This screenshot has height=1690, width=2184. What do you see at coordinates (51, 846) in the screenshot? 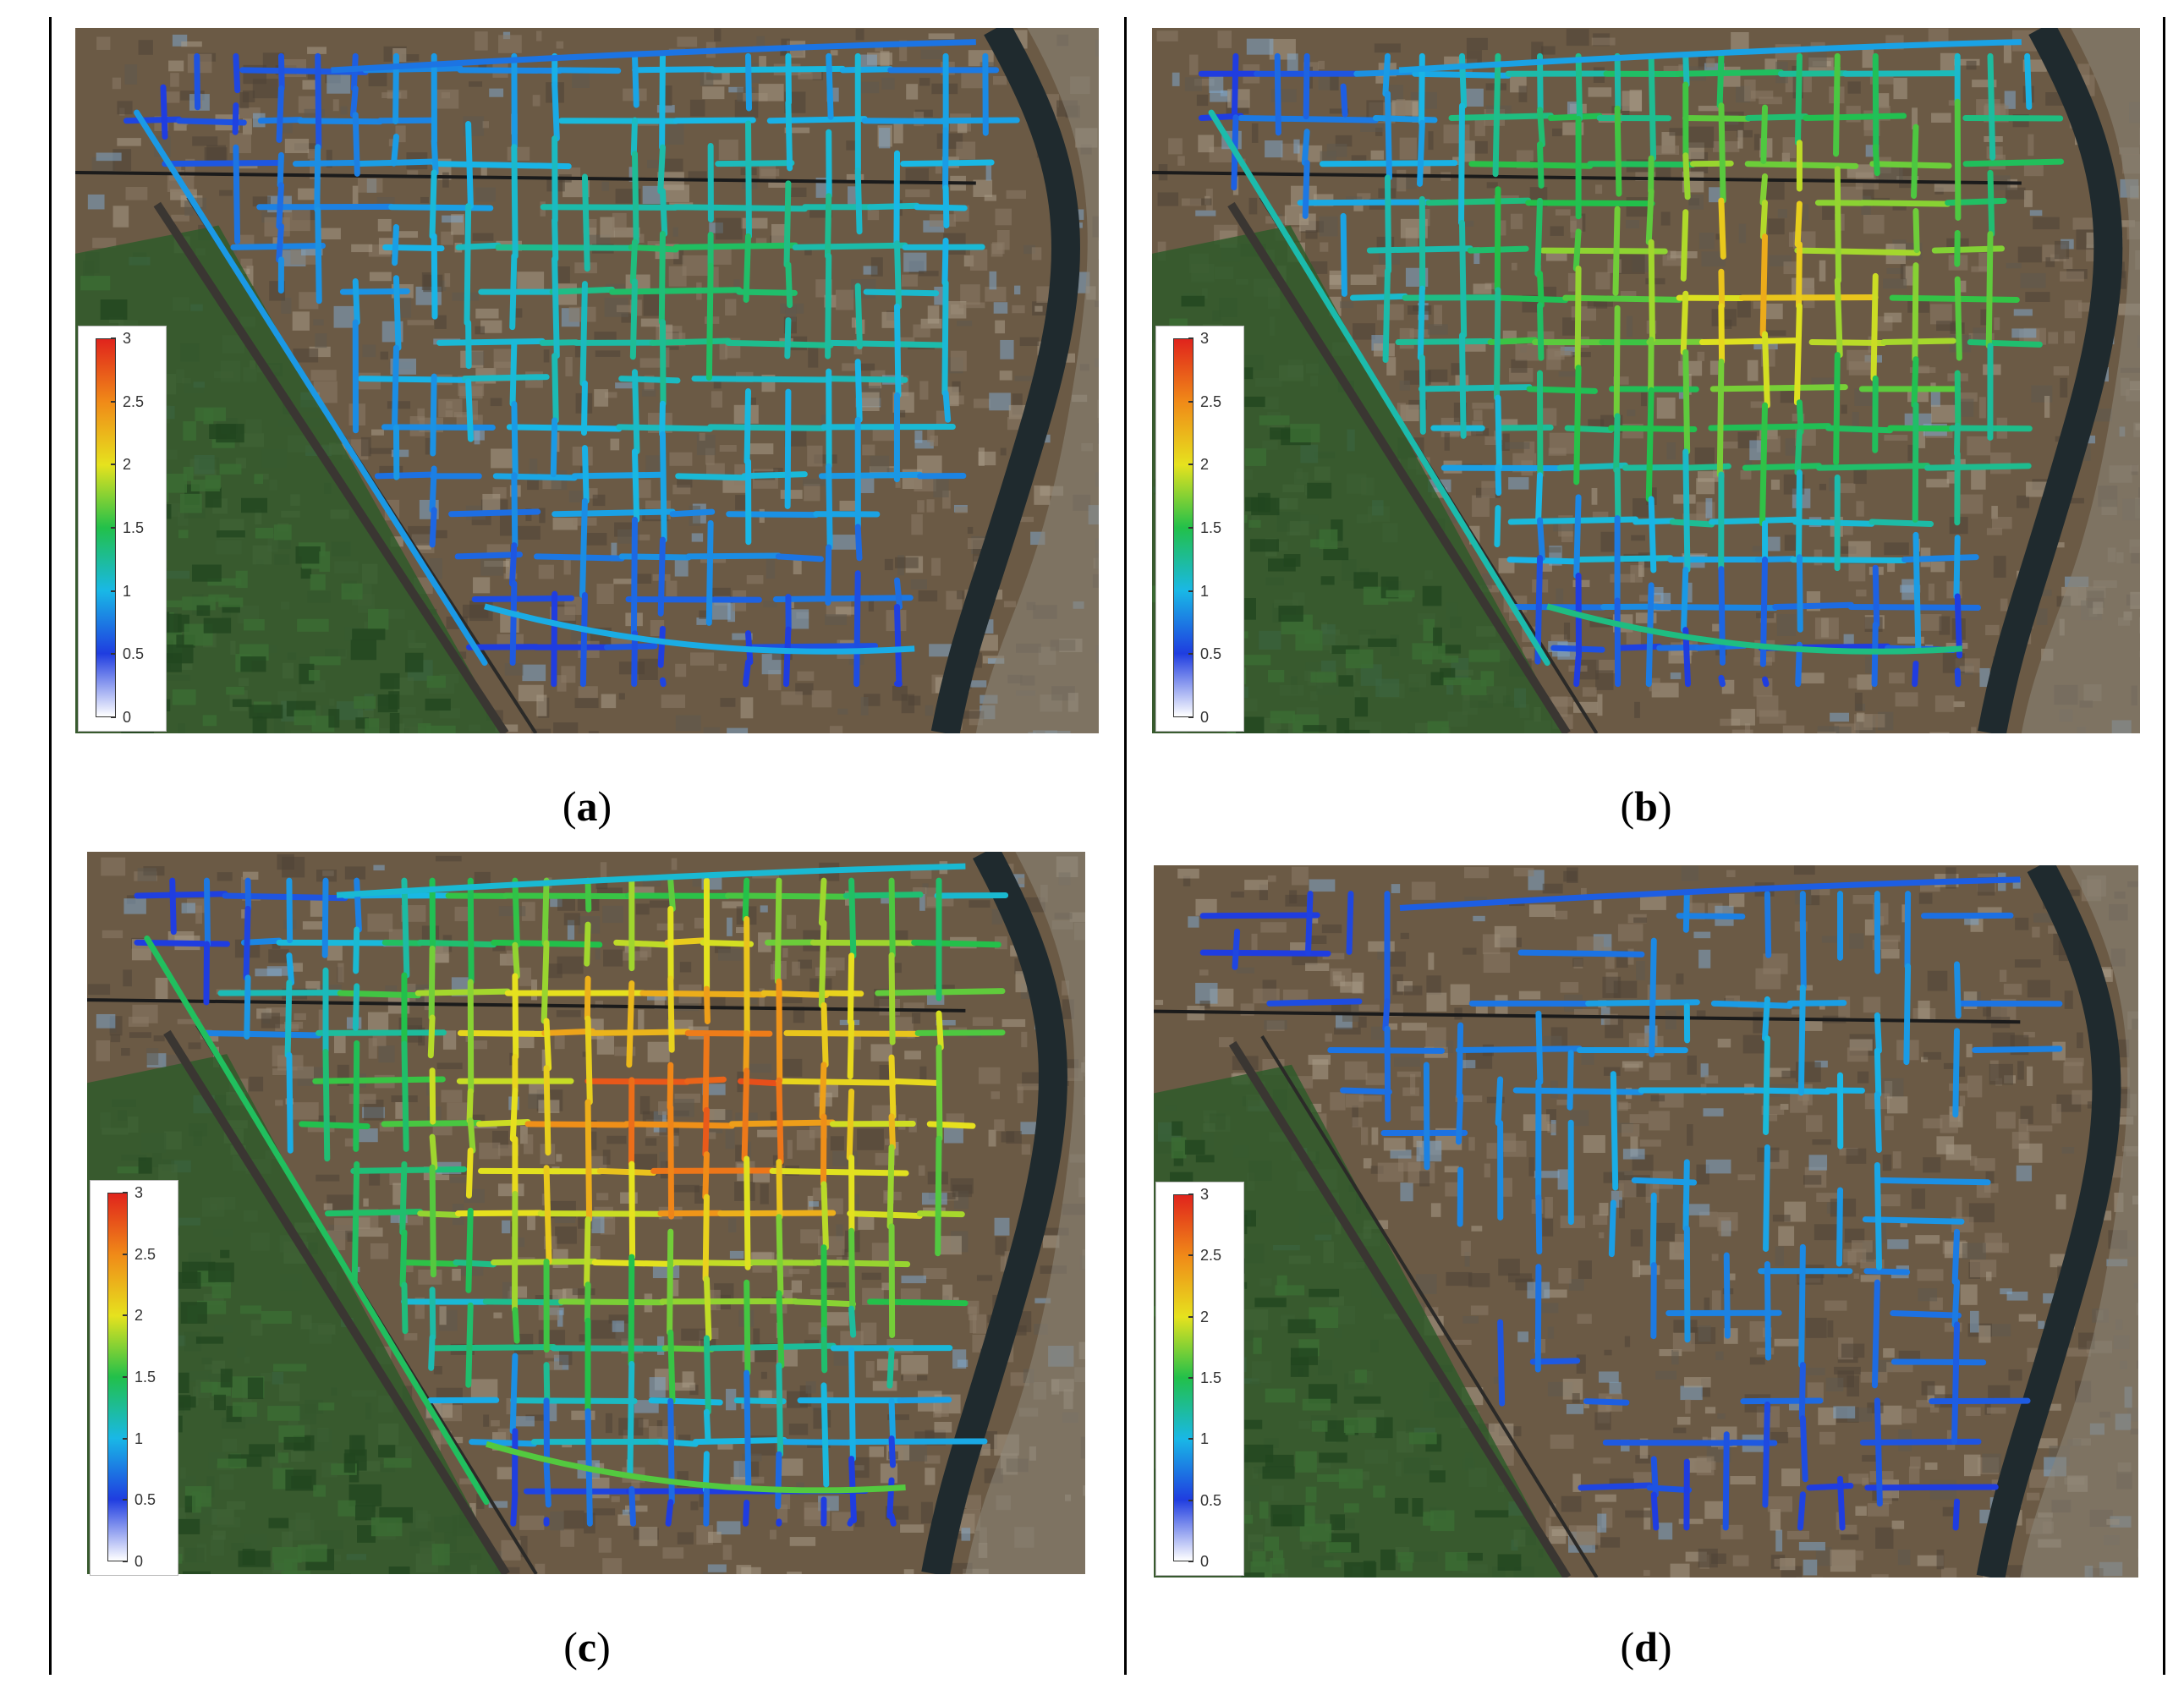
I see `left-frame-line` at bounding box center [51, 846].